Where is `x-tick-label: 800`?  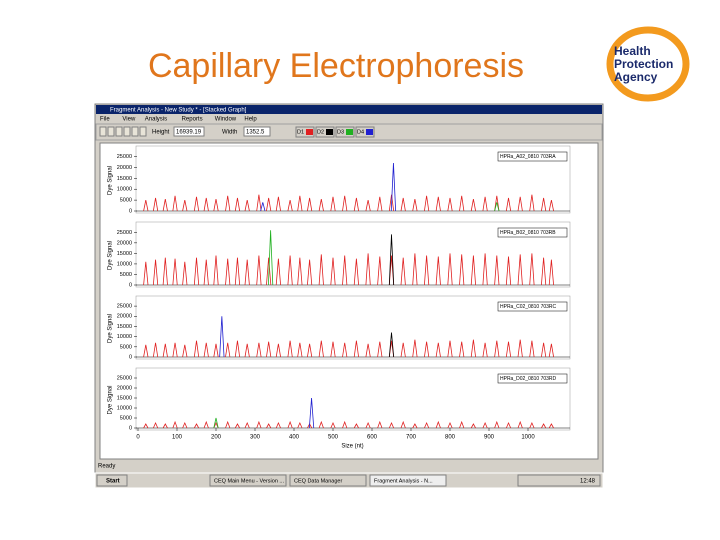
x-tick-label: 800 is located at coordinates (450, 438).